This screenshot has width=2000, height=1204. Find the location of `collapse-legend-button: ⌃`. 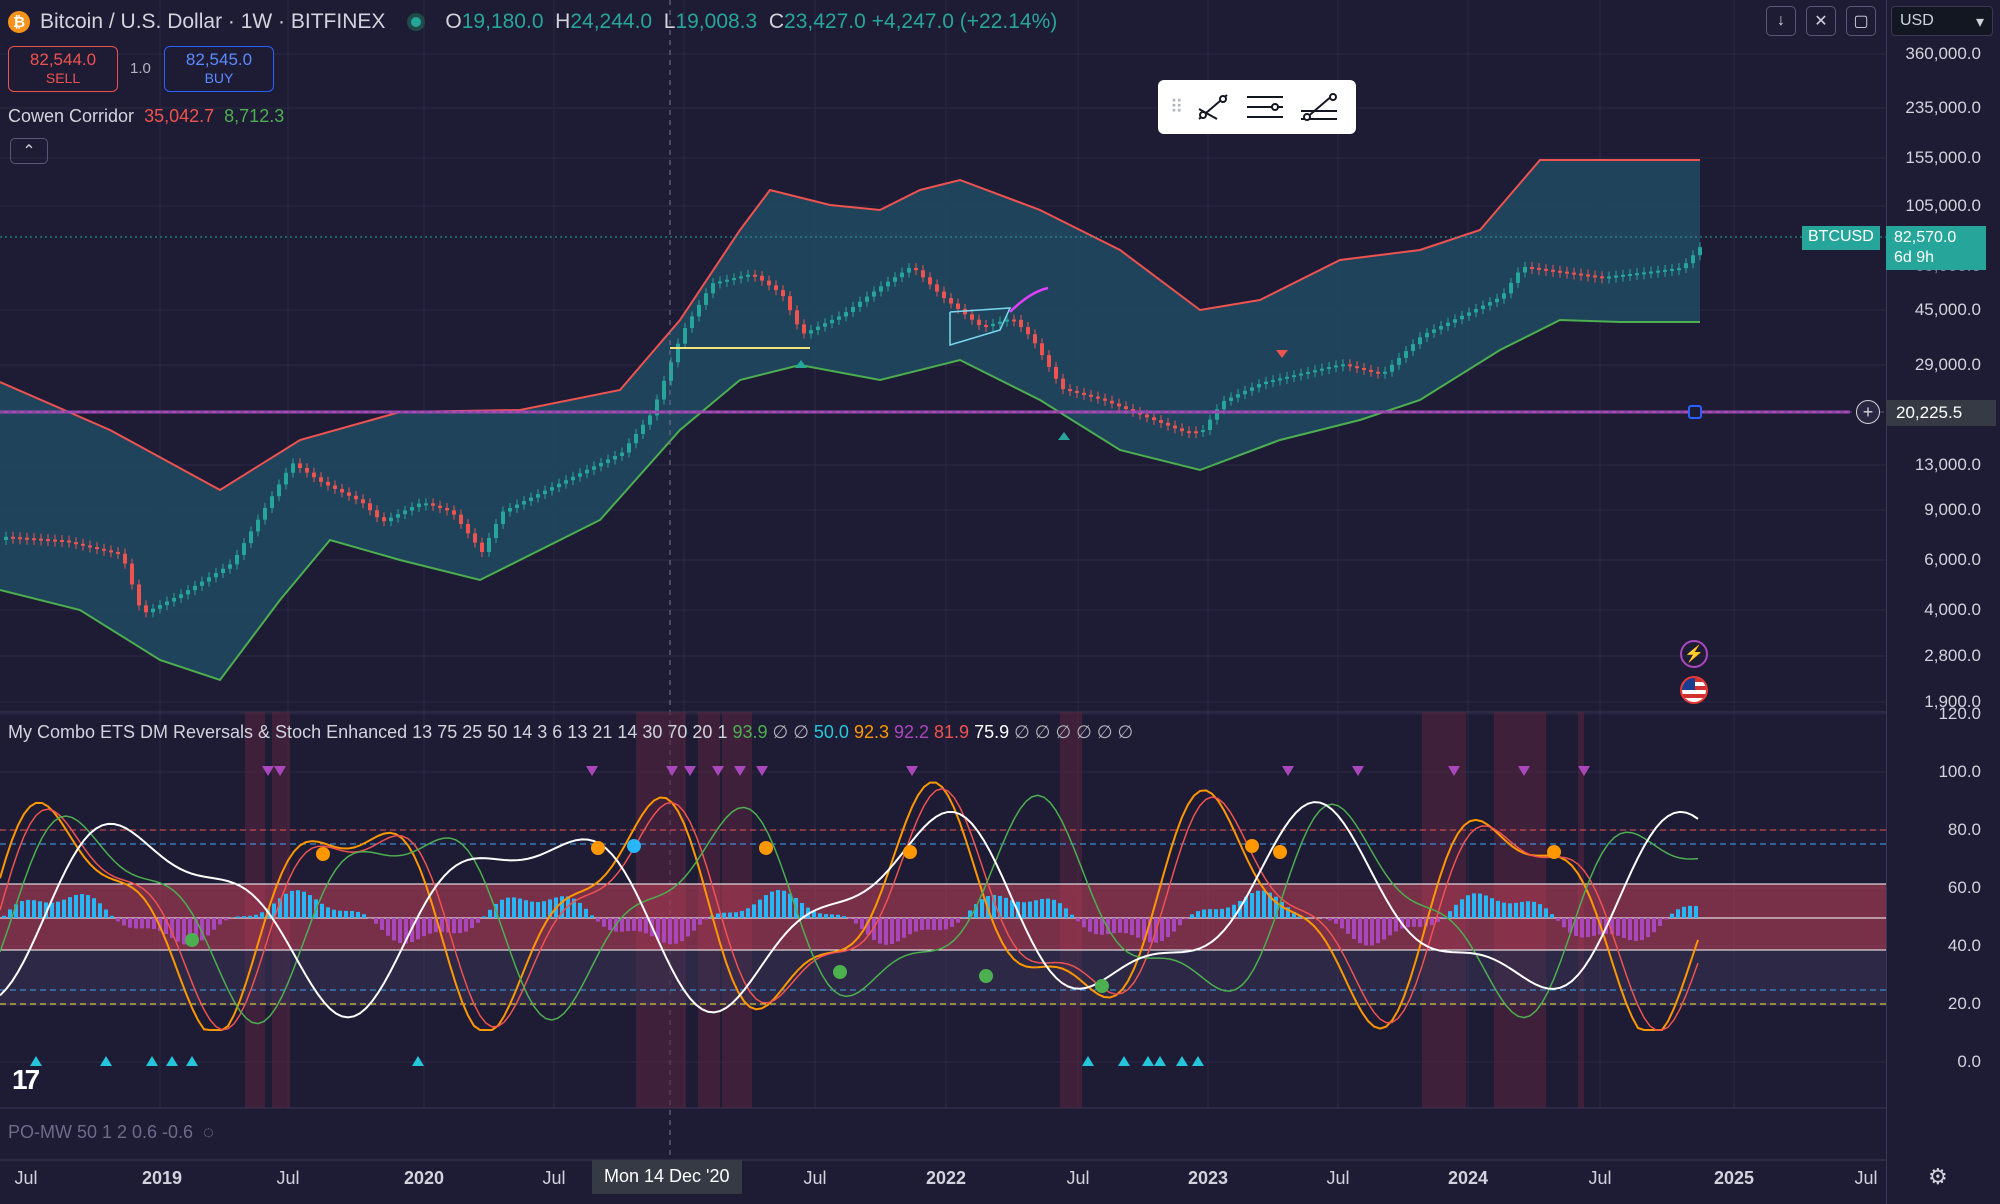

collapse-legend-button: ⌃ is located at coordinates (29, 151).